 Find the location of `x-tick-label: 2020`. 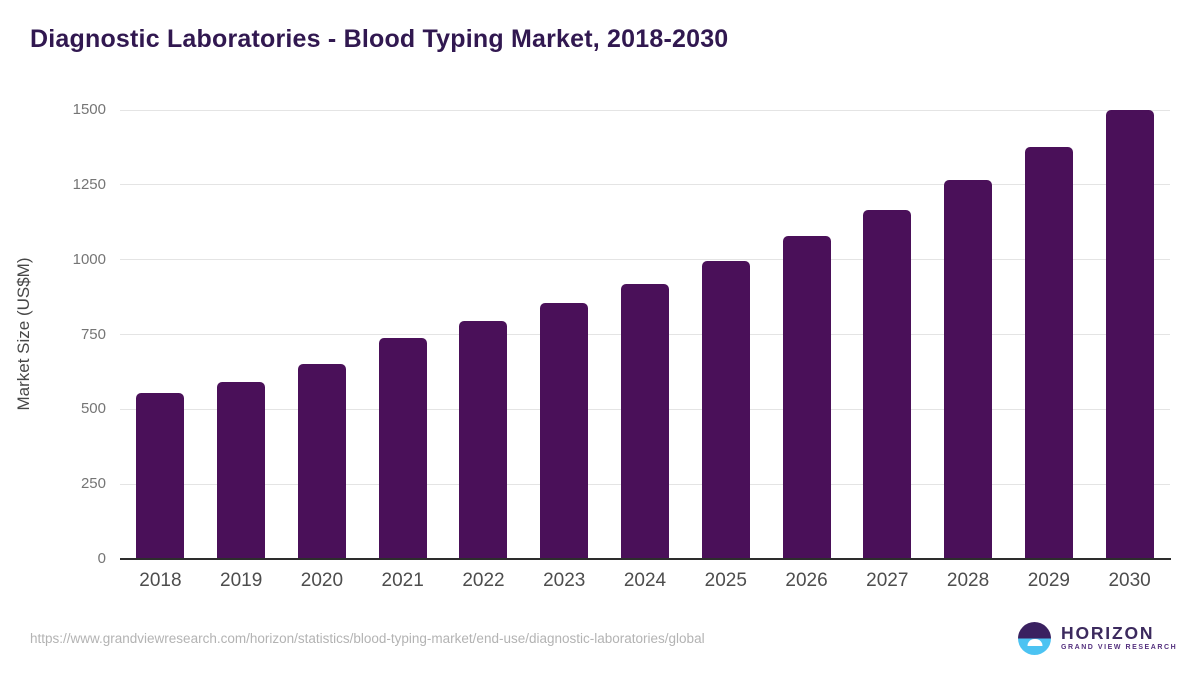

x-tick-label: 2020 is located at coordinates (322, 580).